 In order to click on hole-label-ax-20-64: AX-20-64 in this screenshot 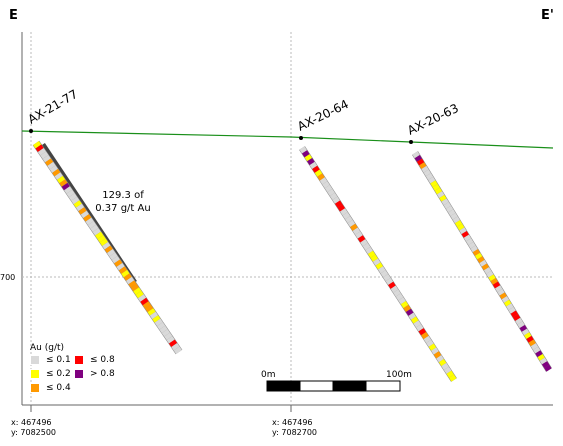, I will do `click(323, 115)`.